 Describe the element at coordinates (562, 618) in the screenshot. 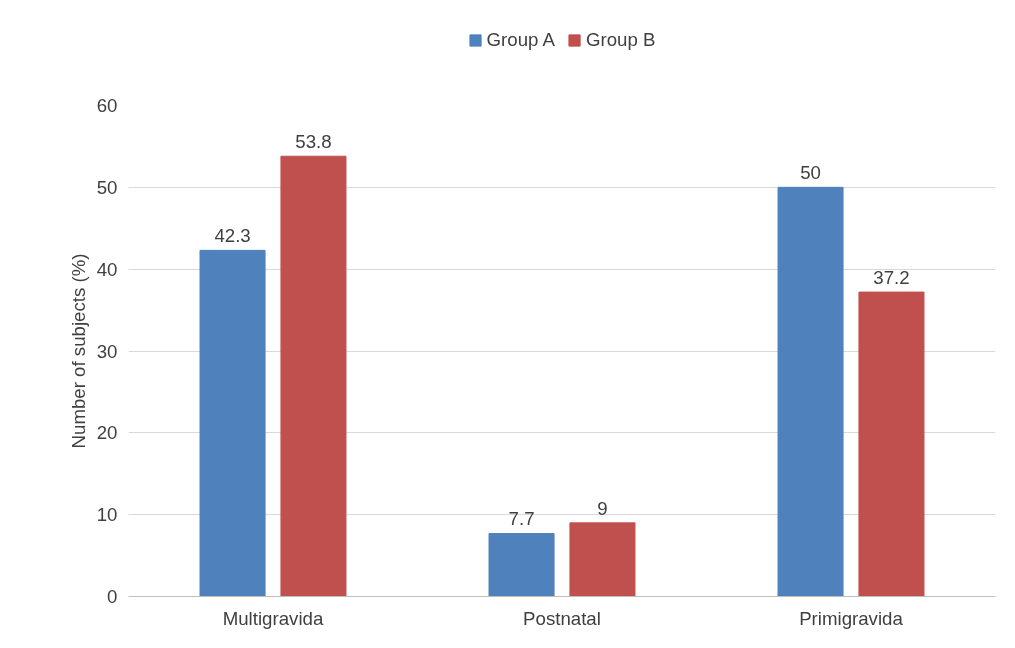

I see `x-tick-label: Postnatal` at that location.